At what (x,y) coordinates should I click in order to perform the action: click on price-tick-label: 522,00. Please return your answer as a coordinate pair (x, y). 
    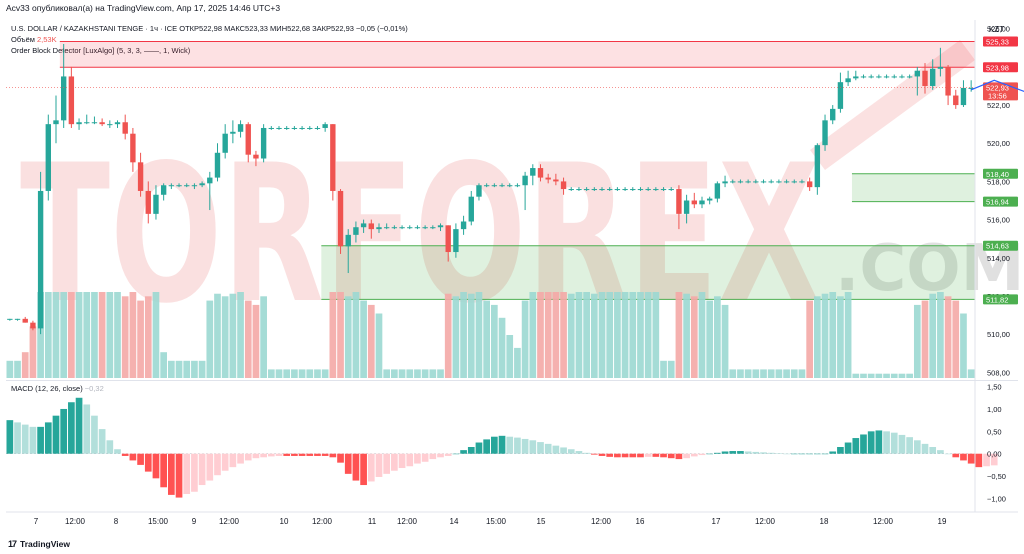
    Looking at the image, I should click on (998, 105).